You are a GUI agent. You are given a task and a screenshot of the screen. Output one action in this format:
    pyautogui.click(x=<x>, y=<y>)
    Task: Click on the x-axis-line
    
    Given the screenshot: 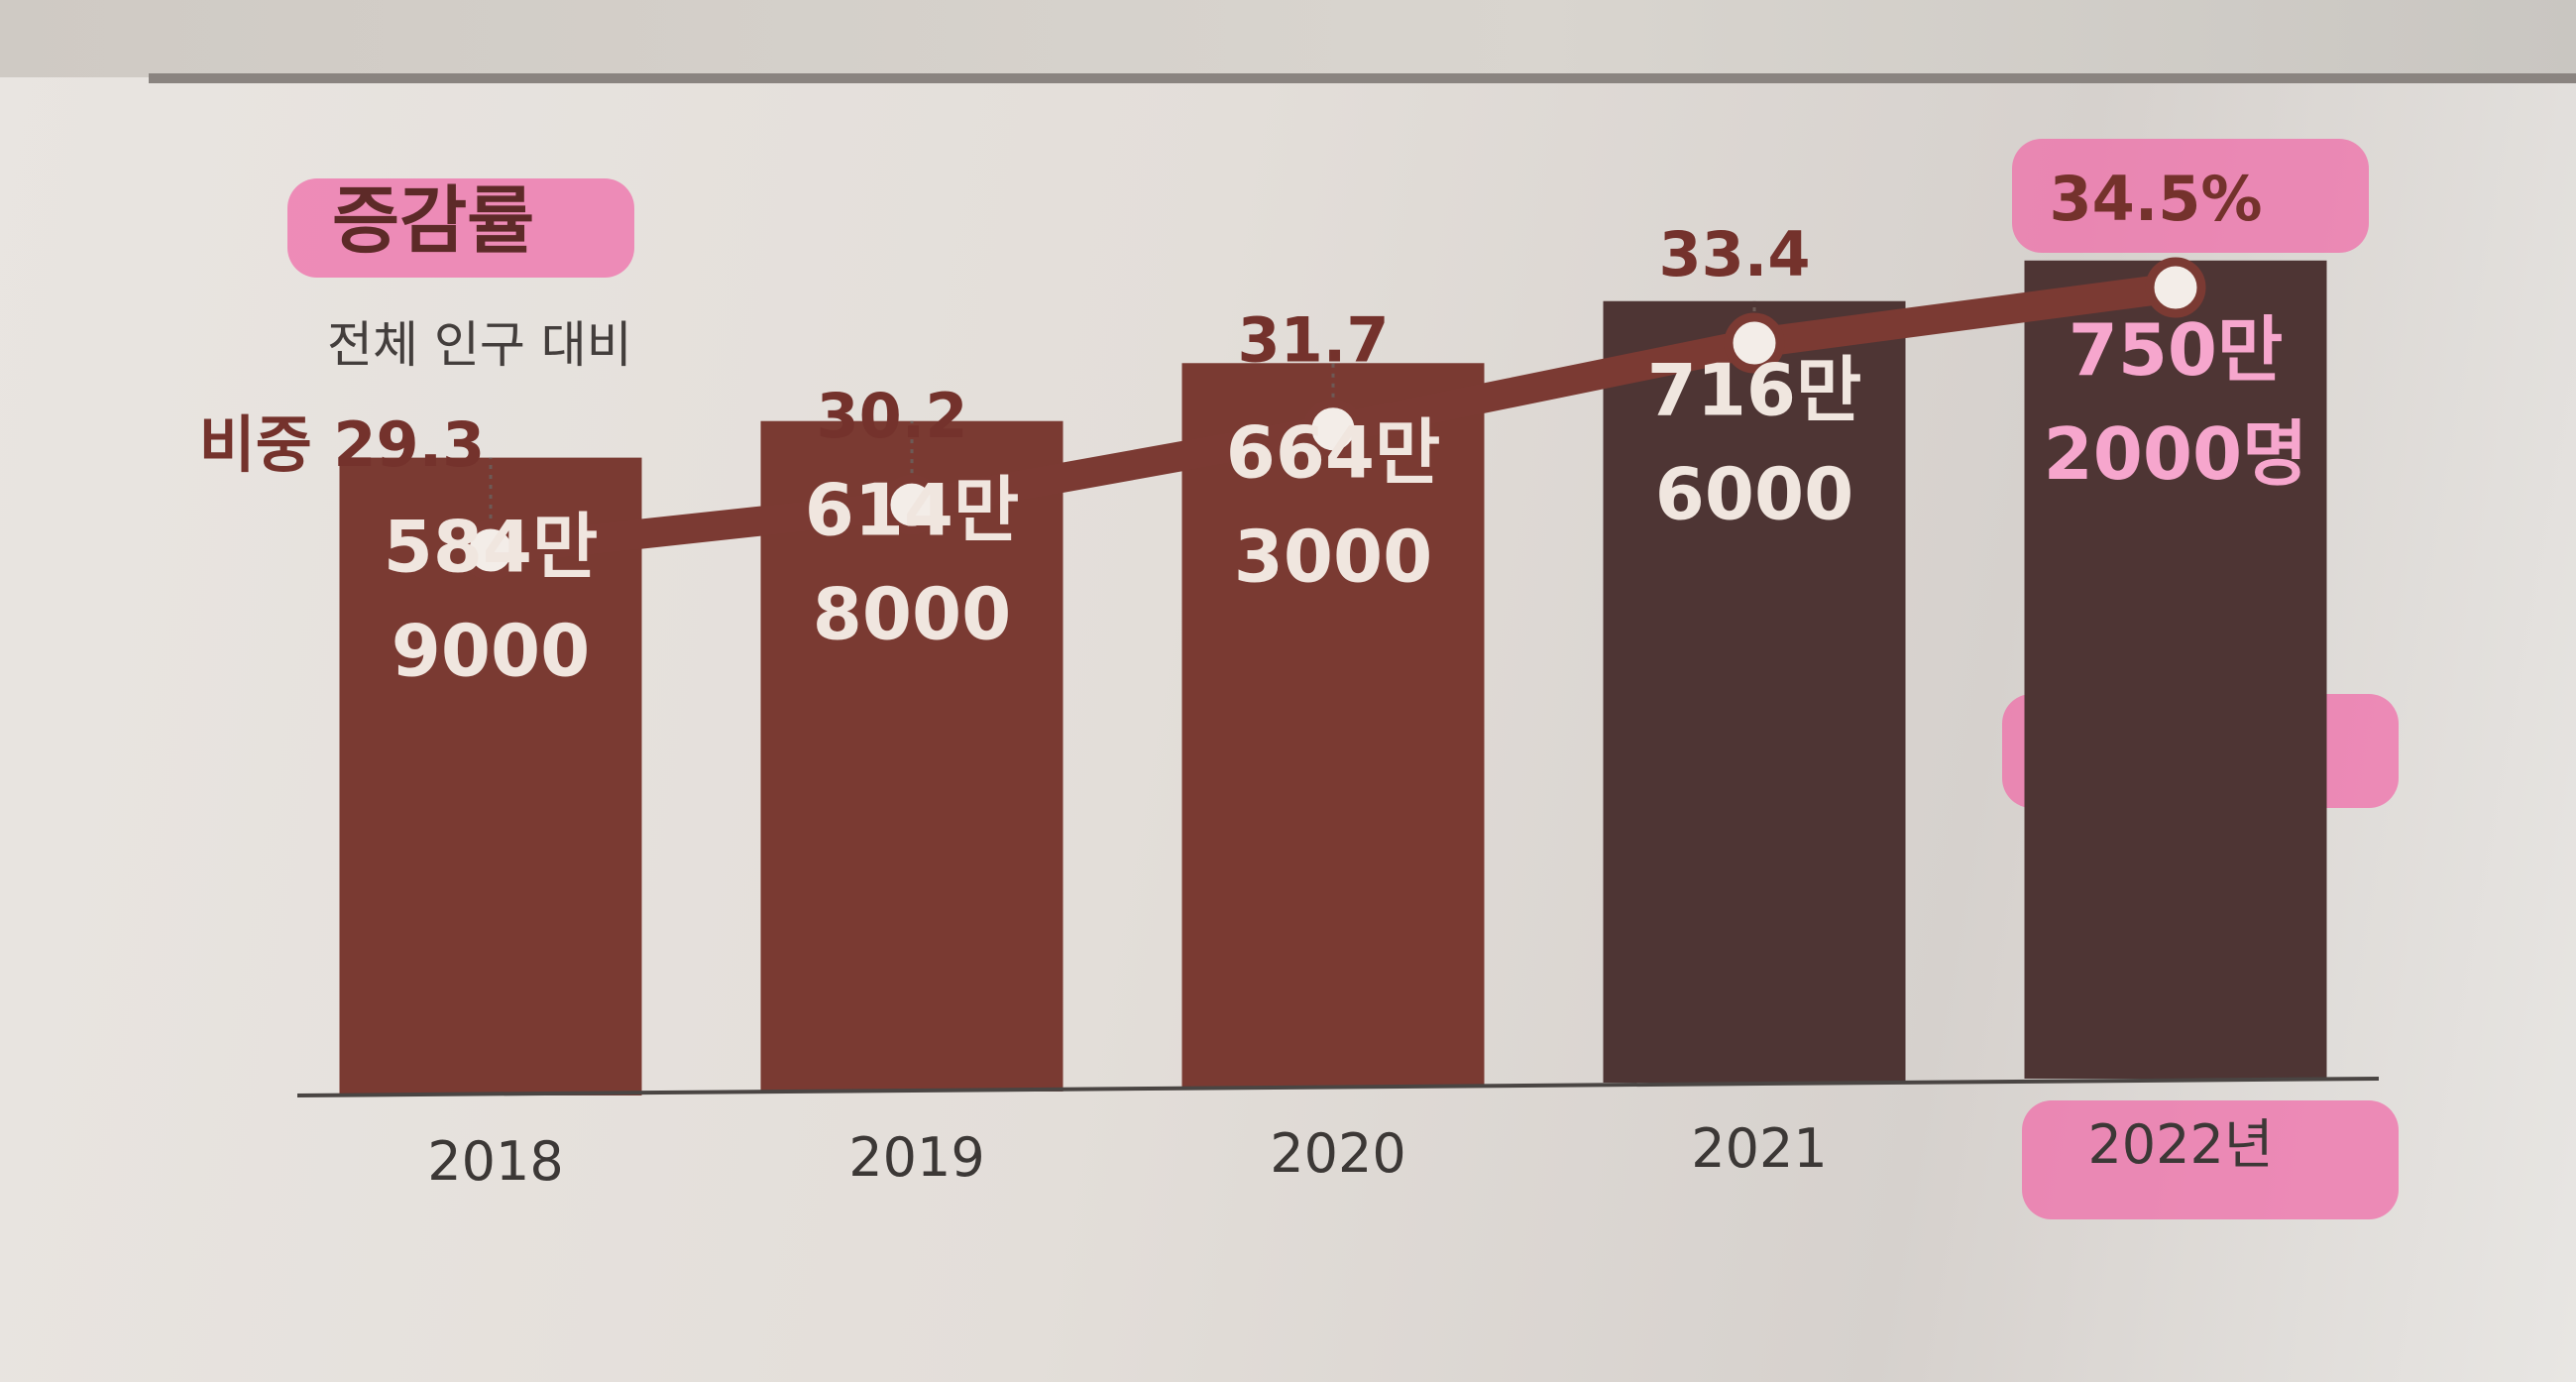 What is the action you would take?
    pyautogui.click(x=1338, y=1087)
    